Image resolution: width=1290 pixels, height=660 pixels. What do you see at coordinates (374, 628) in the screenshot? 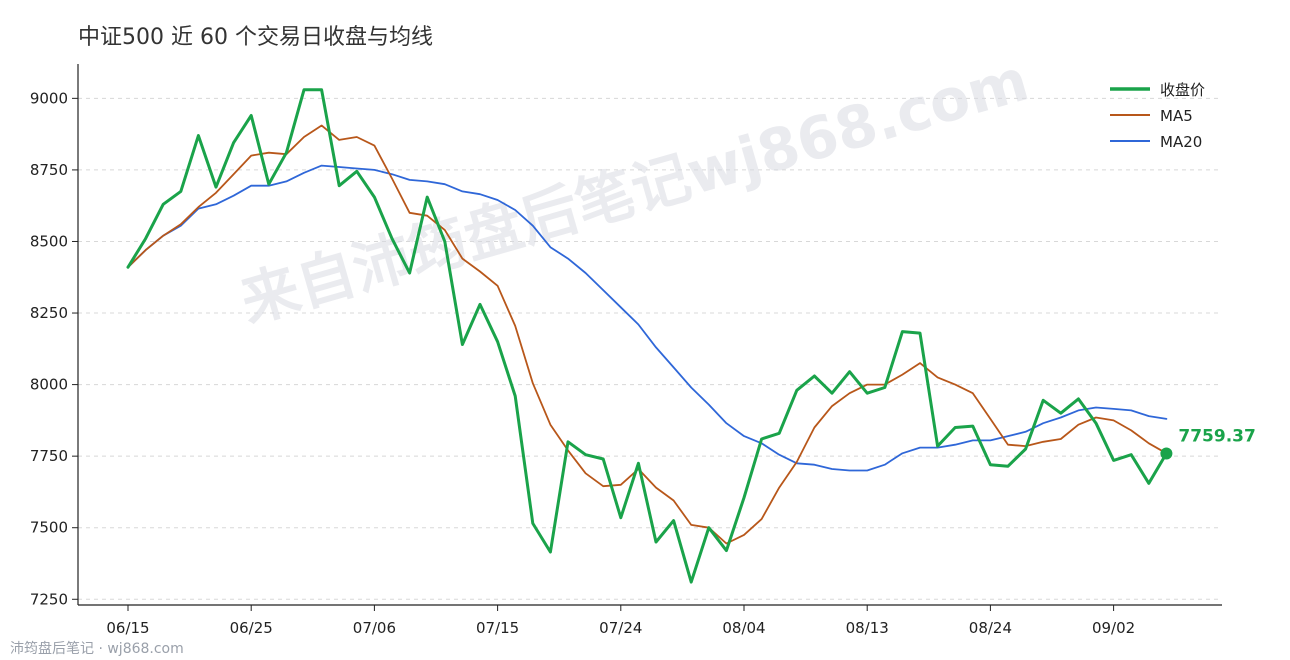
I see `x-tick-label: 07/06` at bounding box center [374, 628].